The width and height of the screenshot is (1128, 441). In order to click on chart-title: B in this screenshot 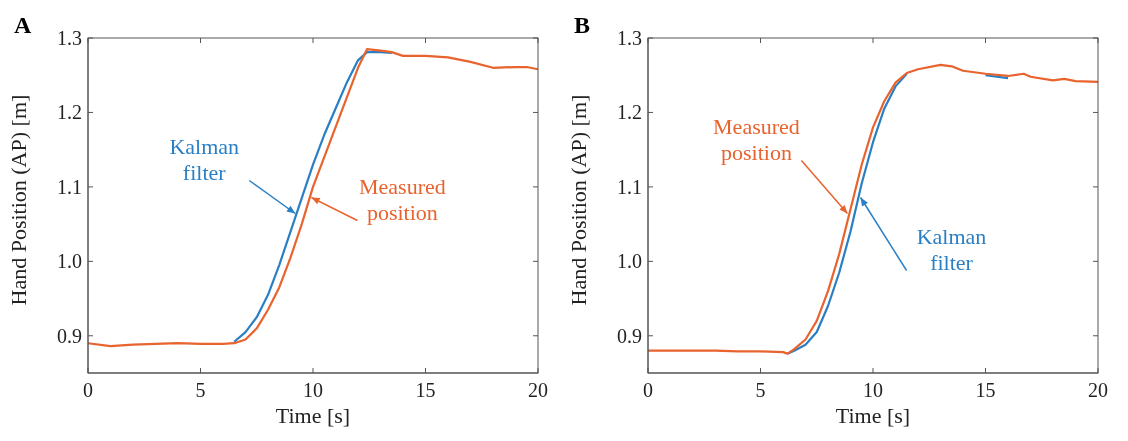, I will do `click(582, 25)`.